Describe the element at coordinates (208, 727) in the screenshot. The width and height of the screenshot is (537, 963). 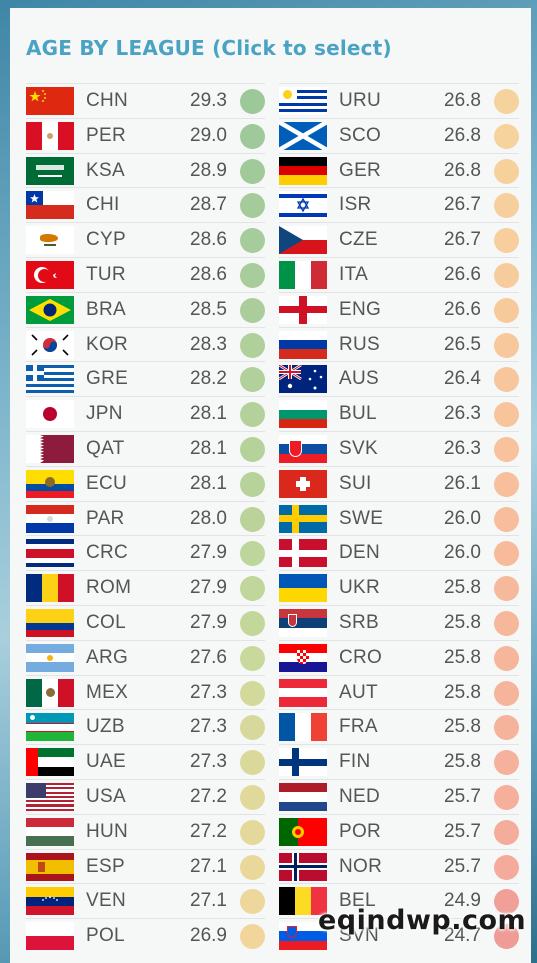
I see `average-age-value: 27.3` at that location.